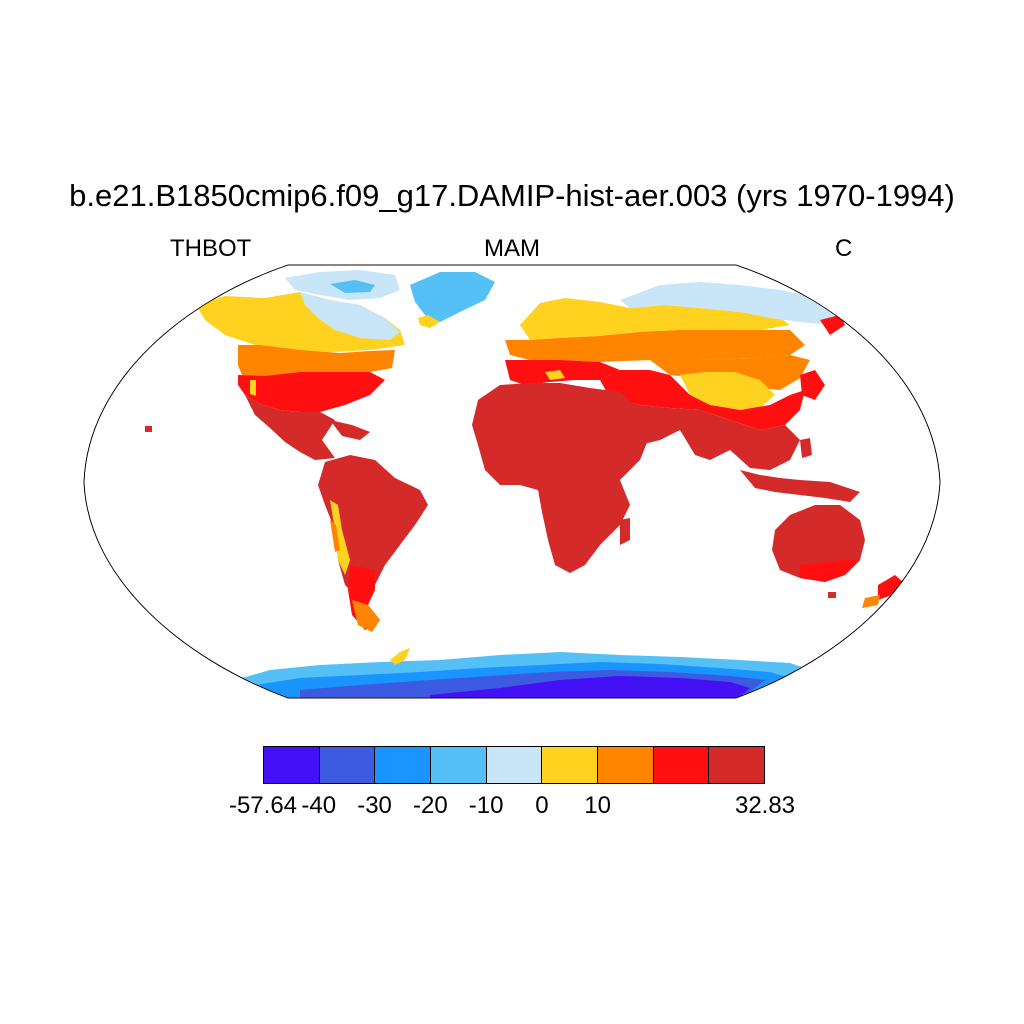  Describe the element at coordinates (561, 478) in the screenshot. I see `landmass-africa` at that location.